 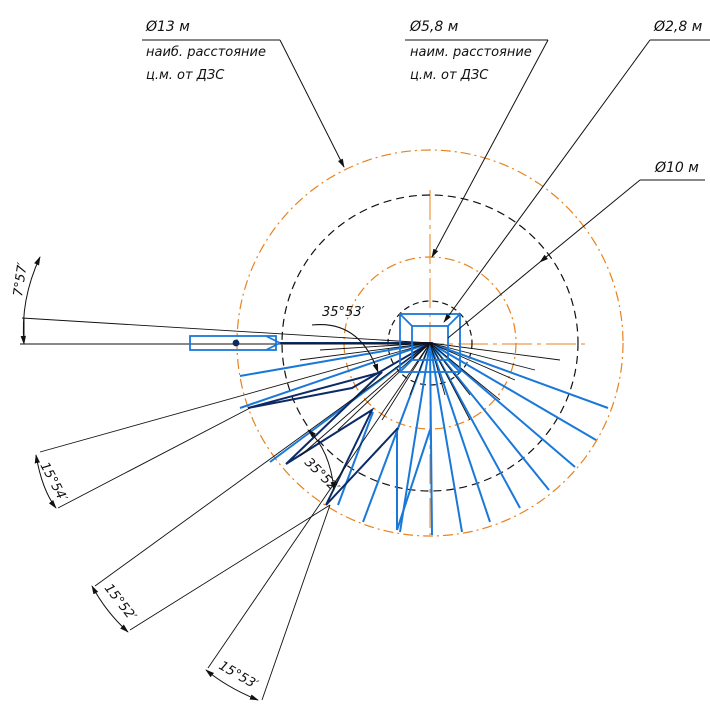 What do you see at coordinates (321, 475) in the screenshot?
I see `angle-3552-label: 35°52′` at bounding box center [321, 475].